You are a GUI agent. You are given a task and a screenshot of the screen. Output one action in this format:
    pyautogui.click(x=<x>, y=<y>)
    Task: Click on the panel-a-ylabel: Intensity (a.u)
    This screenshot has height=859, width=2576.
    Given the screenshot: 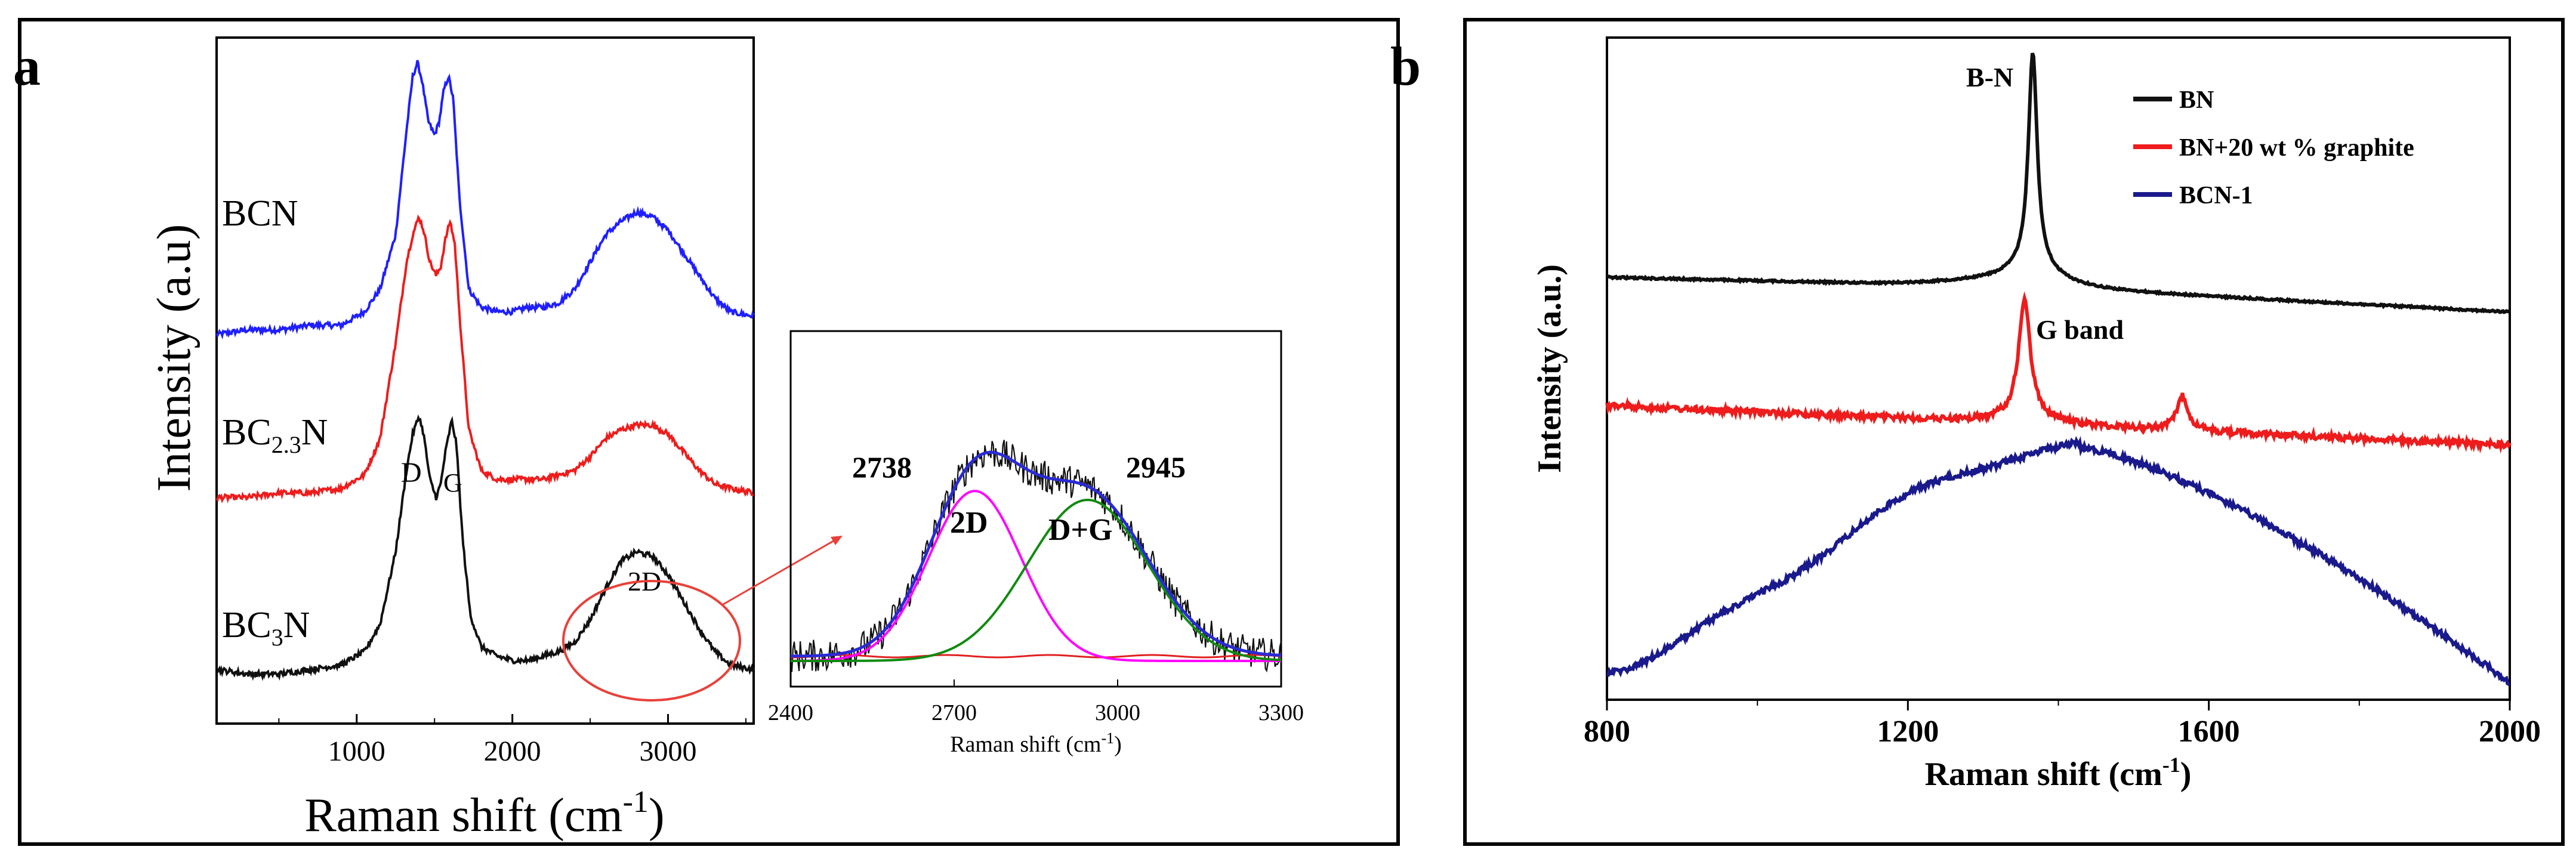 What is the action you would take?
    pyautogui.click(x=174, y=358)
    